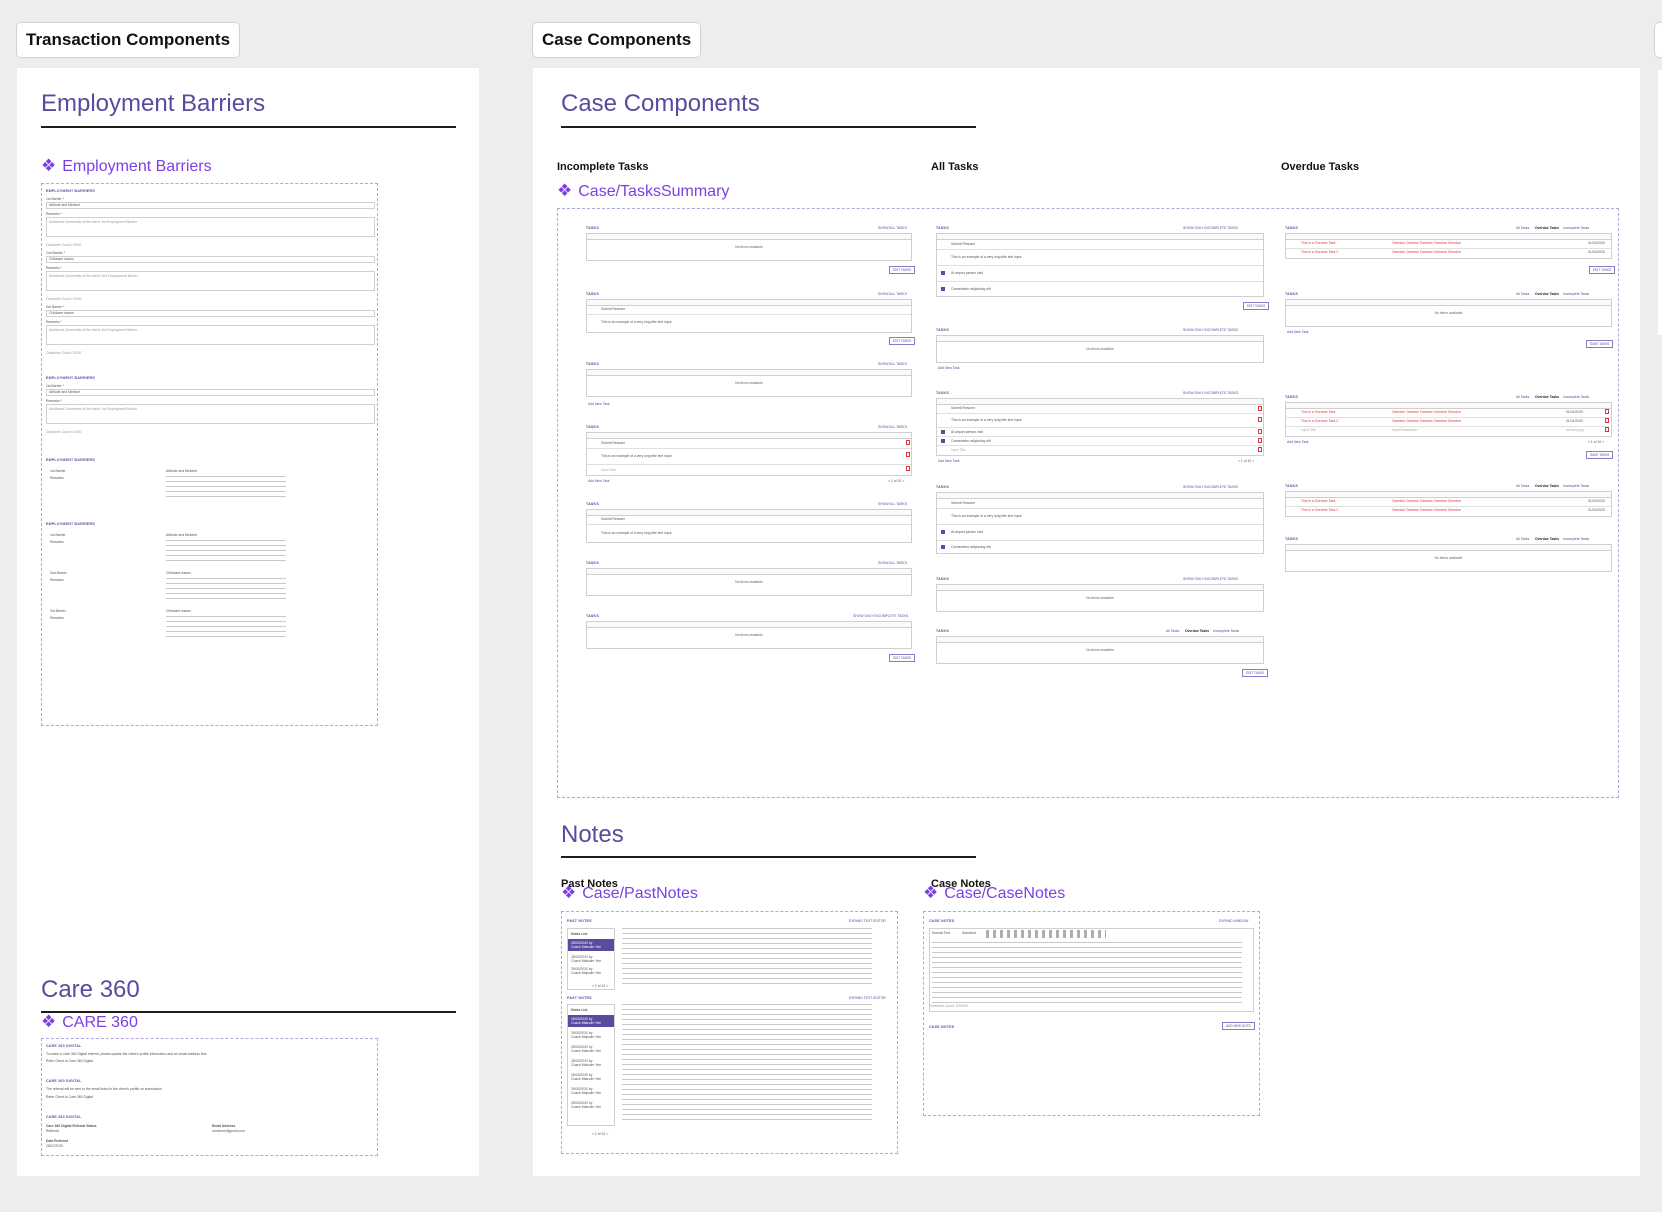  I want to click on font-select: Standard, so click(969, 933).